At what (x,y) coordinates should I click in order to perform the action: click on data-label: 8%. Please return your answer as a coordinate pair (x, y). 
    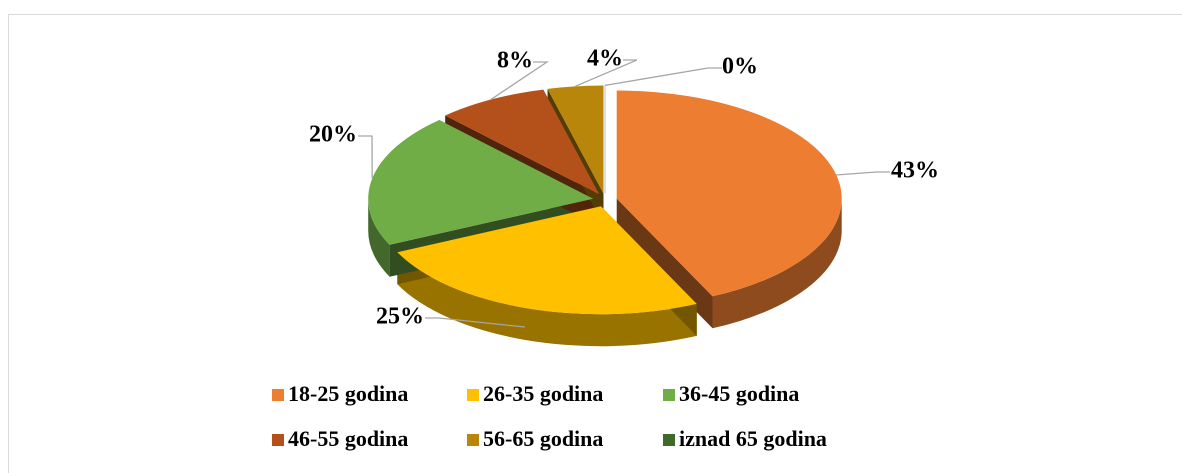
    Looking at the image, I should click on (515, 61).